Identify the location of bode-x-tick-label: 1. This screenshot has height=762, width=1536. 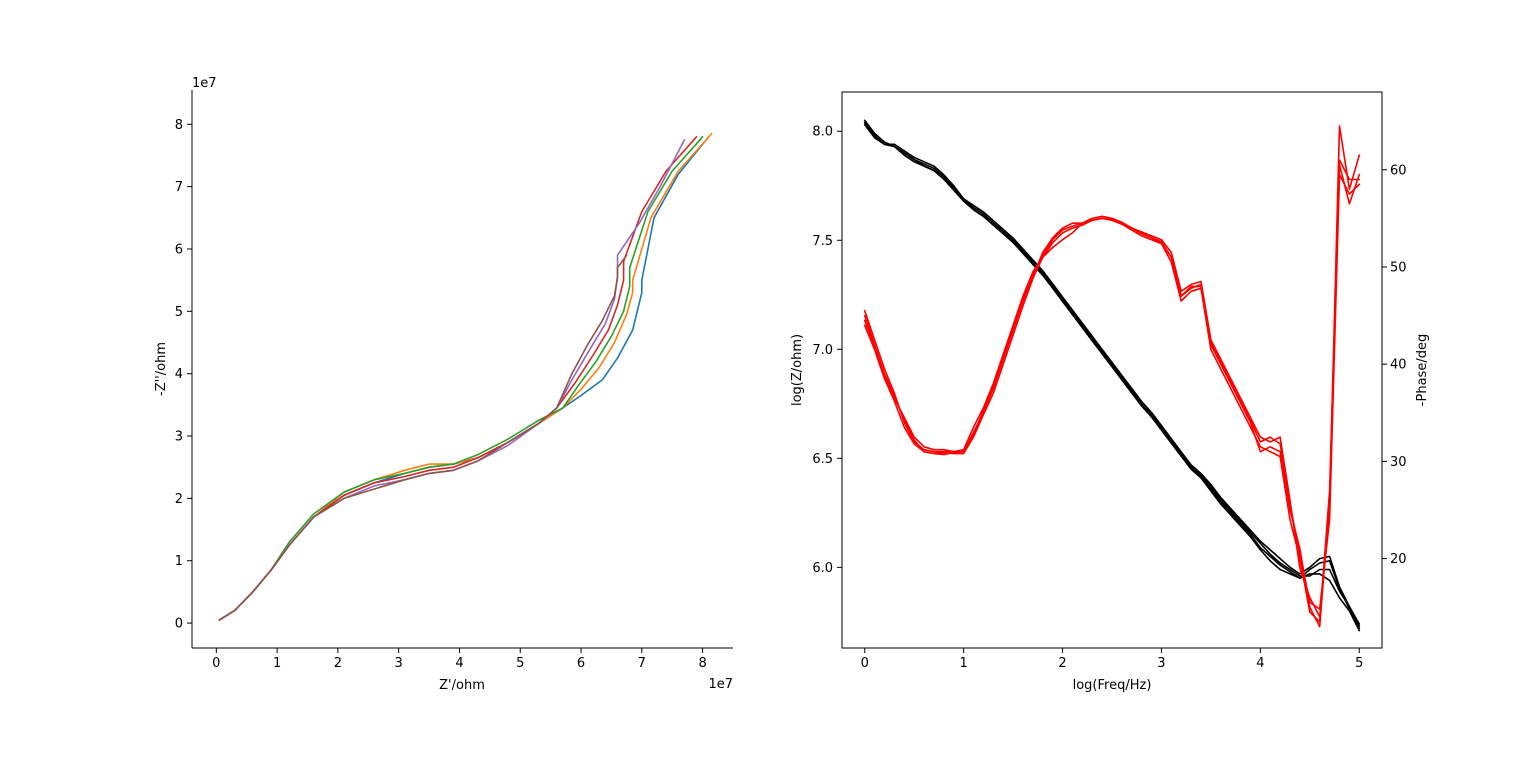
(964, 663).